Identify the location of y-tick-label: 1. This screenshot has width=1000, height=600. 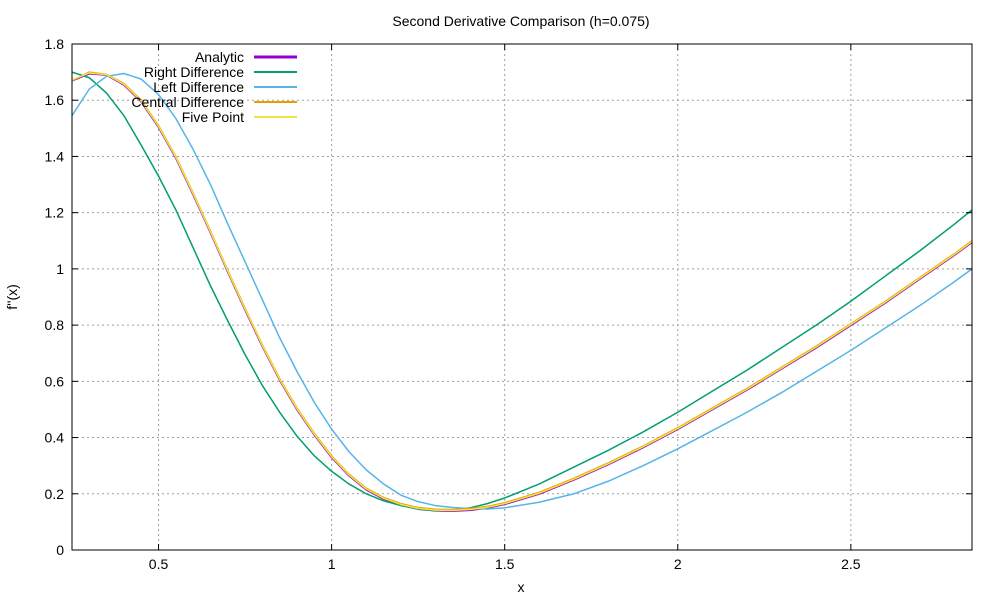
(60, 269).